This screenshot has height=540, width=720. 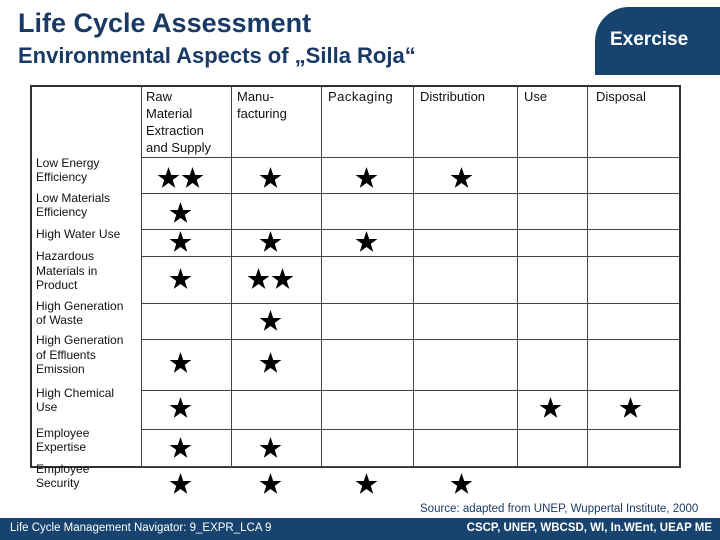 I want to click on row-label: High Chemical Use, so click(x=86, y=400).